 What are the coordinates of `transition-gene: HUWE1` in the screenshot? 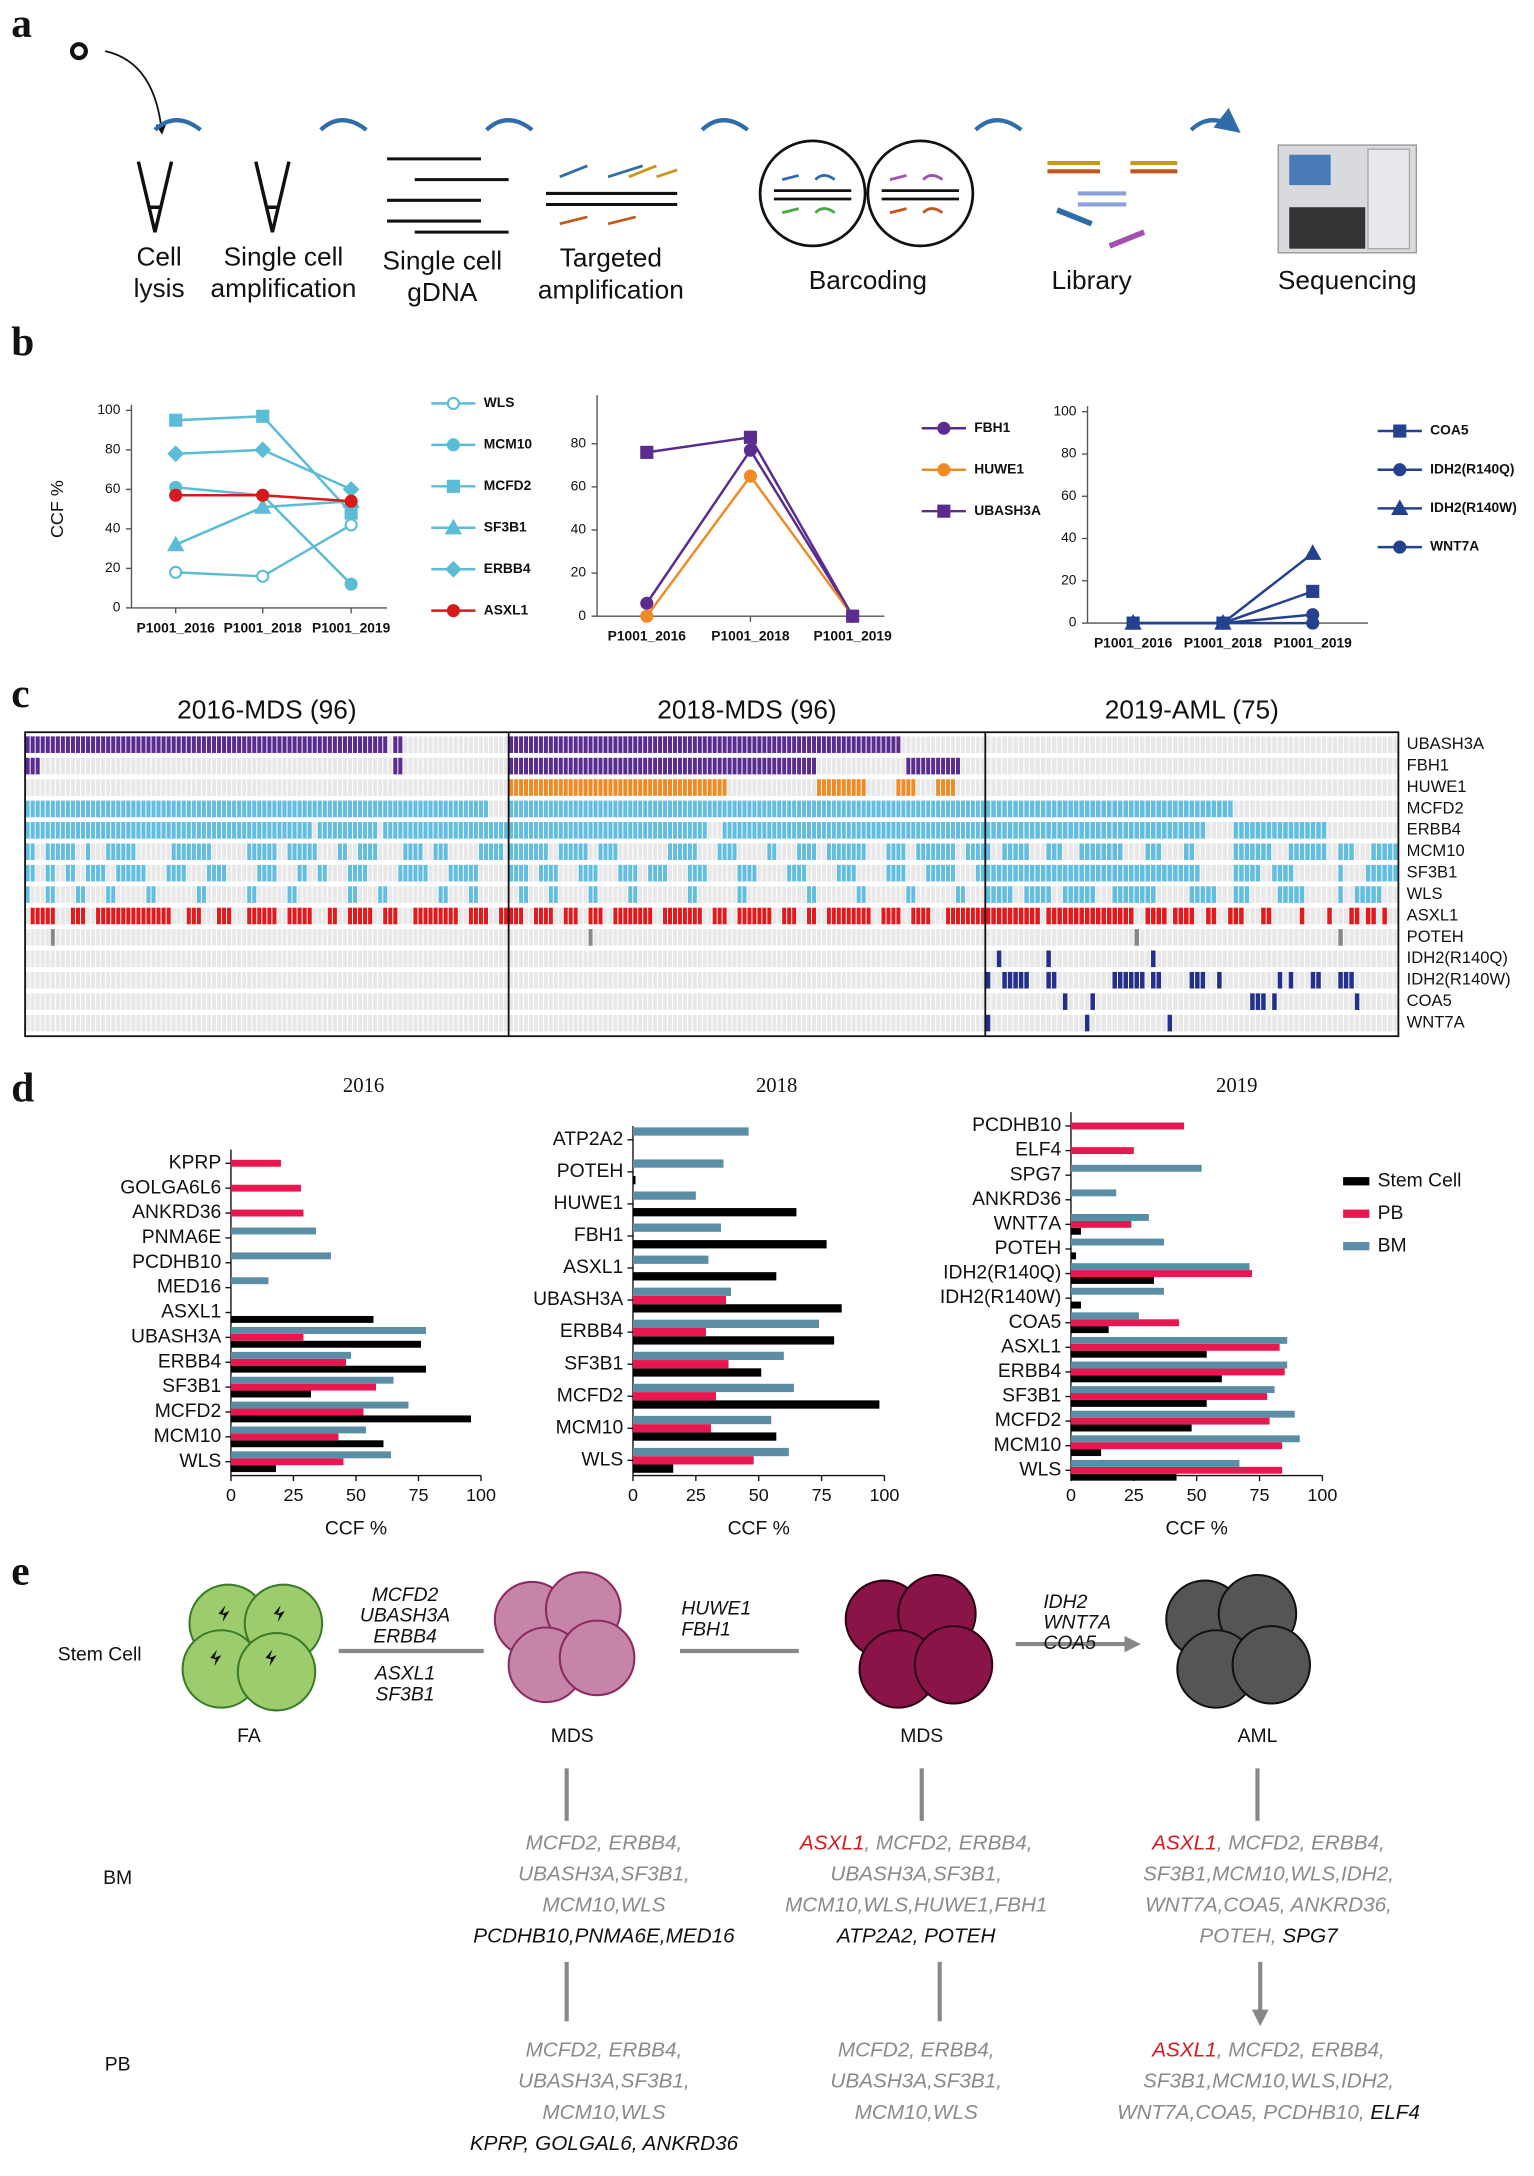 It's located at (716, 1609).